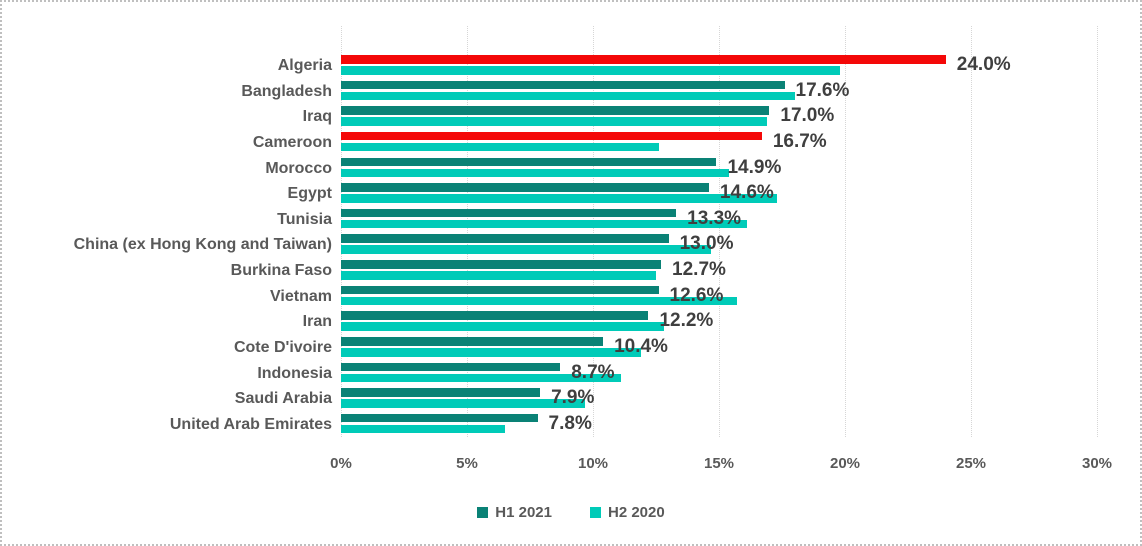 The width and height of the screenshot is (1142, 546). Describe the element at coordinates (593, 463) in the screenshot. I see `x-axis-tick-label: 10%` at that location.